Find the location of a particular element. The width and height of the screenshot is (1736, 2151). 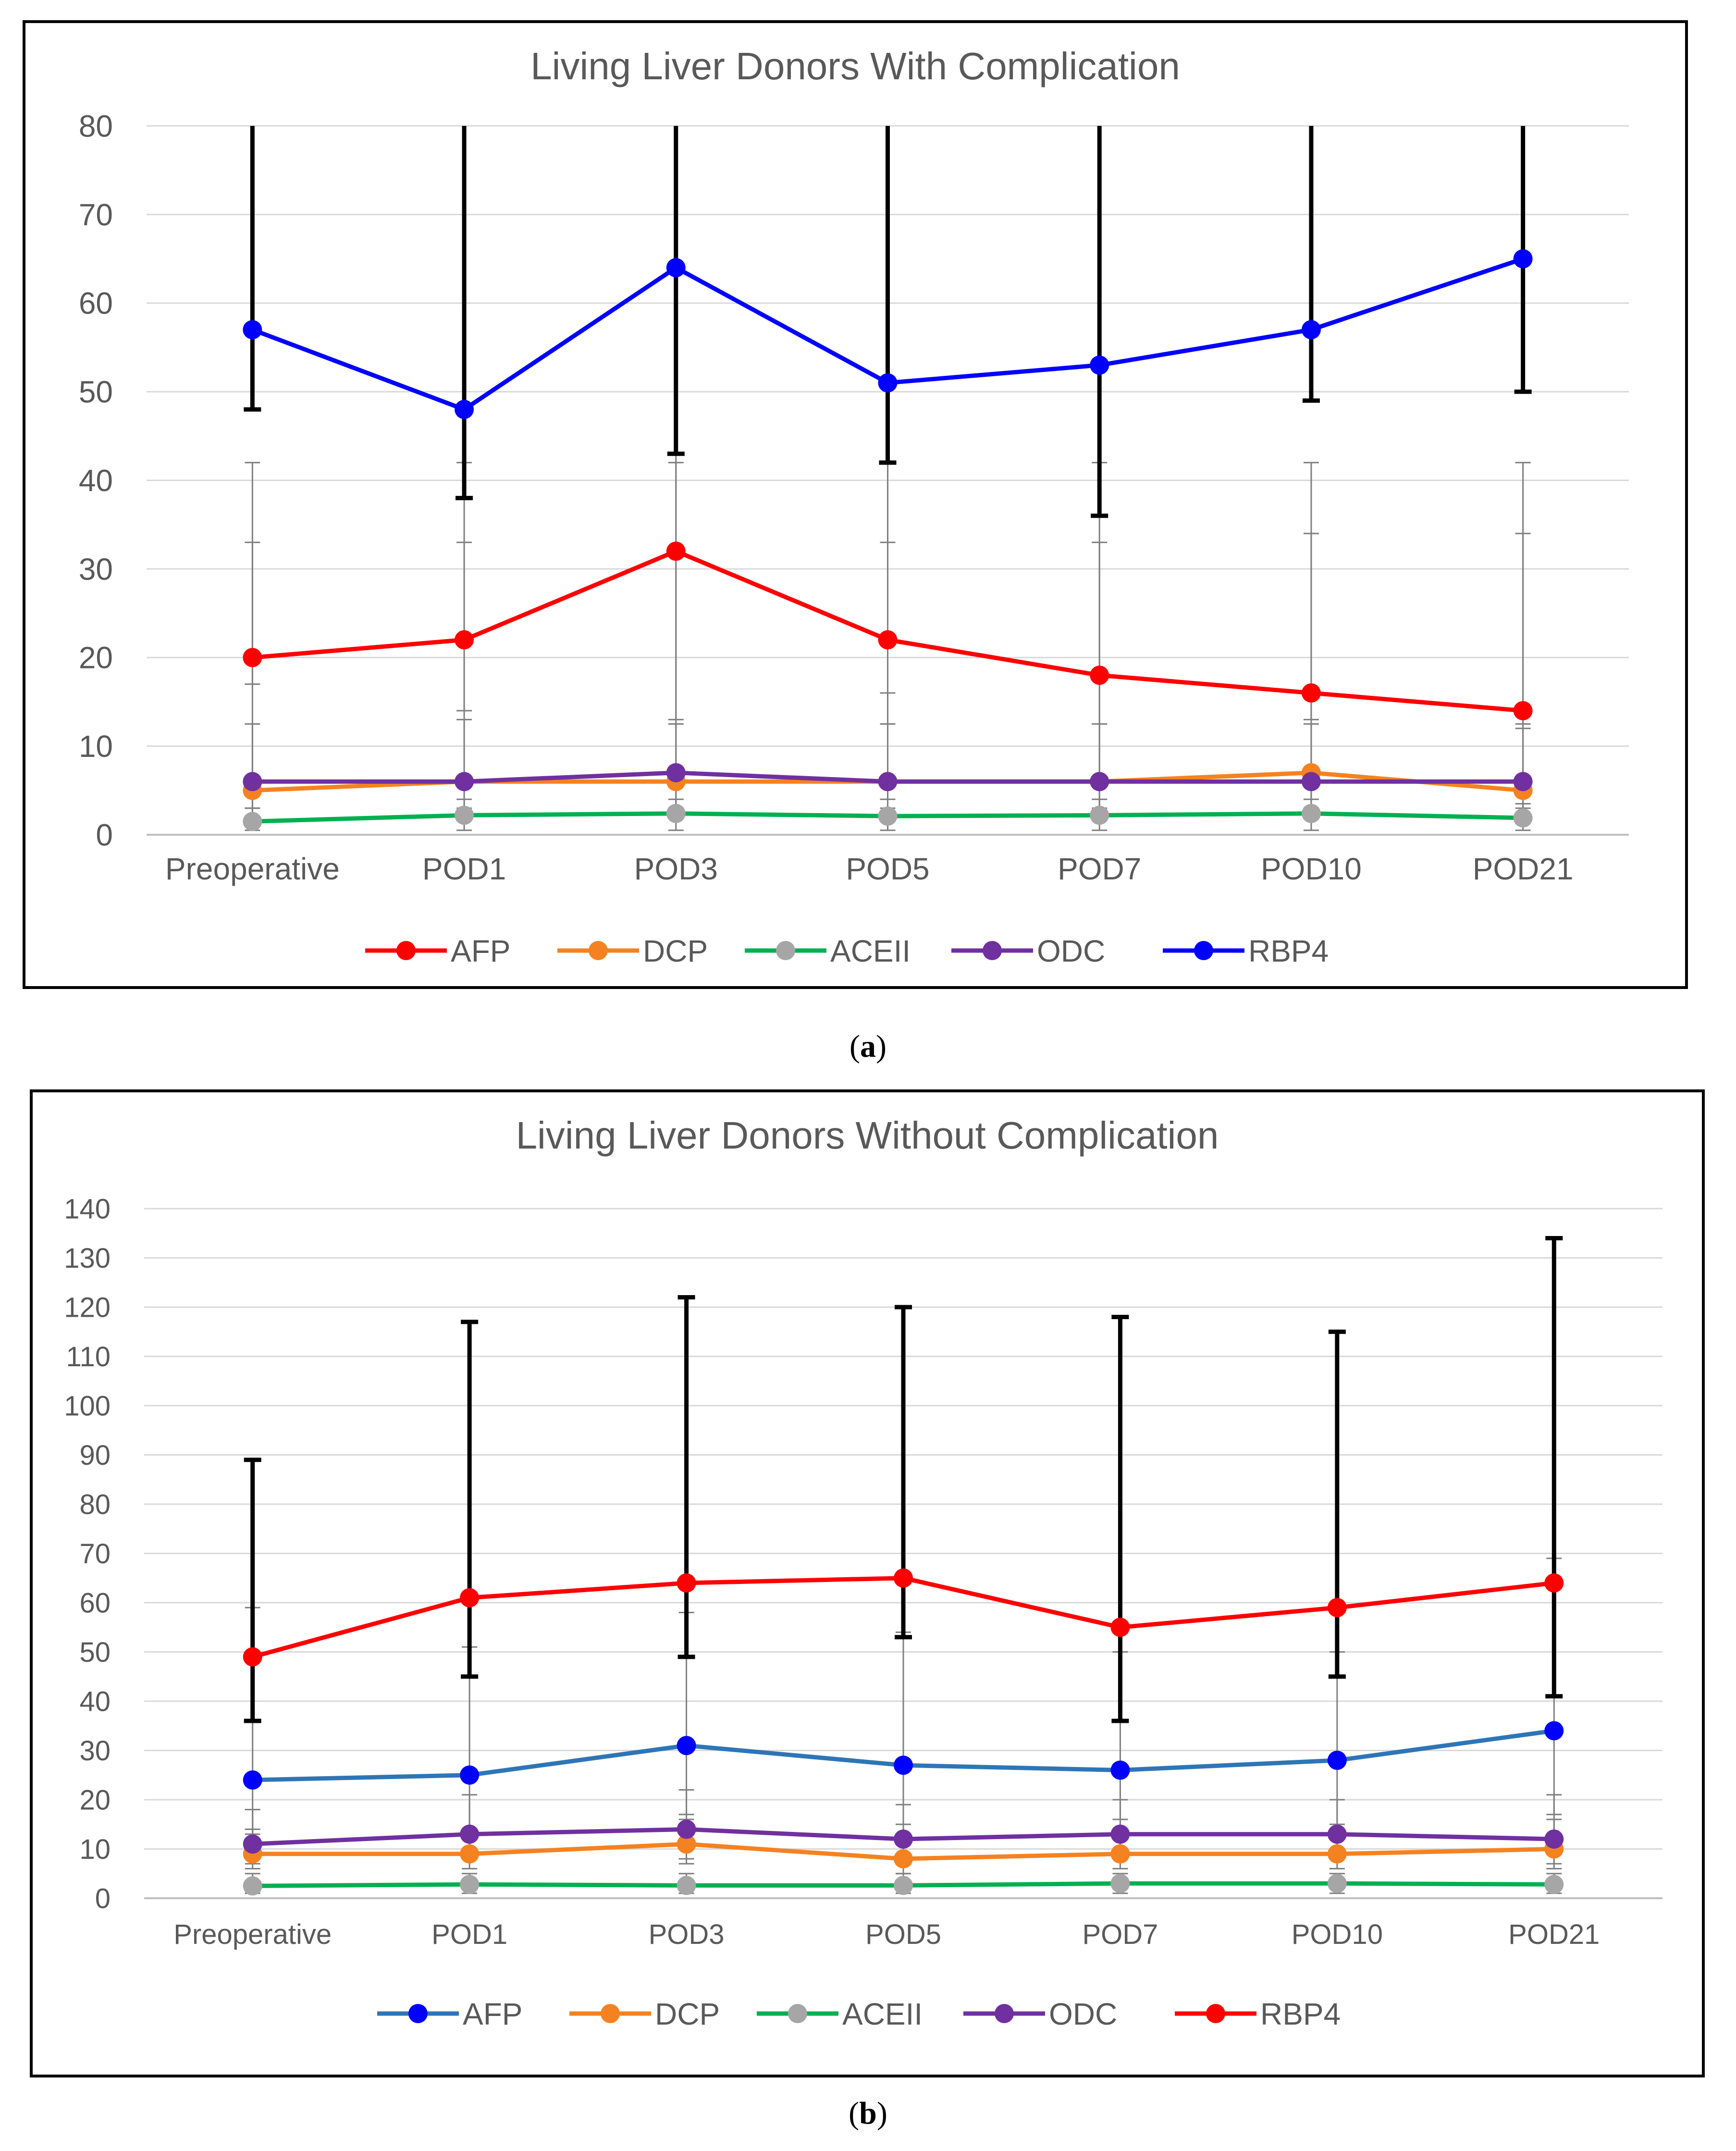

y-tick-label: 80 is located at coordinates (95, 1504).